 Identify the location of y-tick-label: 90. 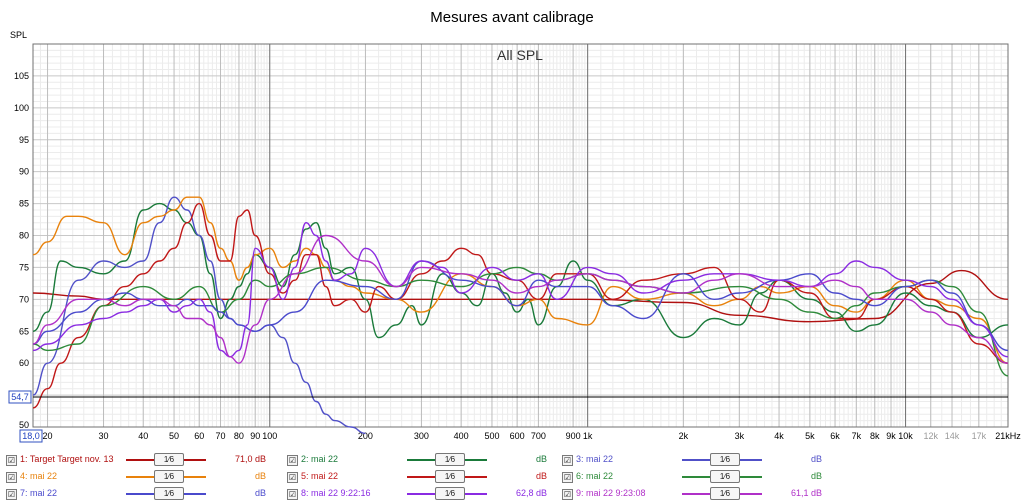
(24, 172).